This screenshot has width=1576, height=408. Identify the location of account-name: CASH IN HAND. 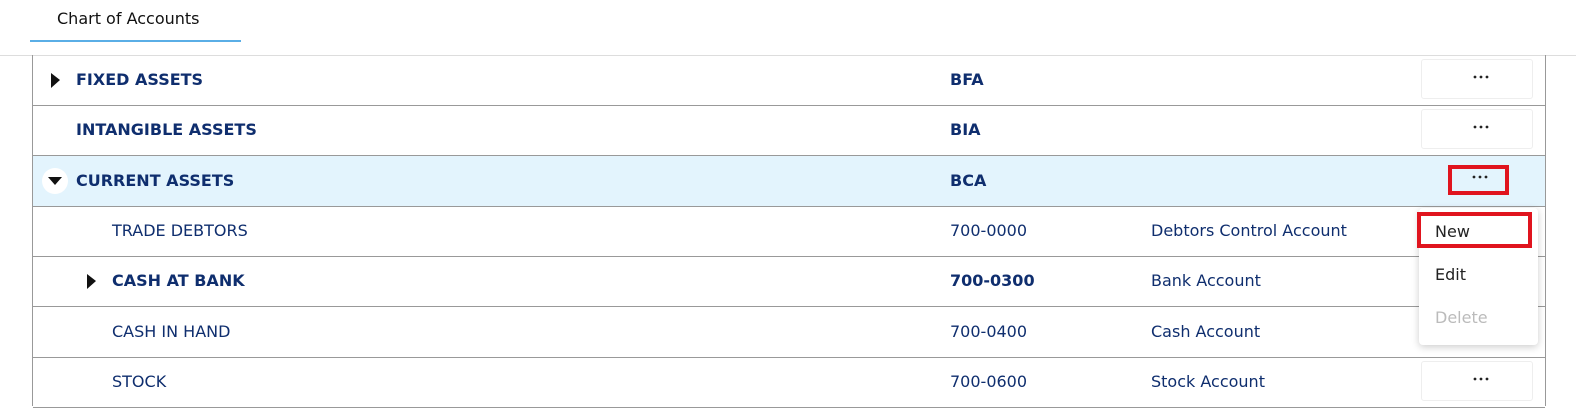
(171, 331).